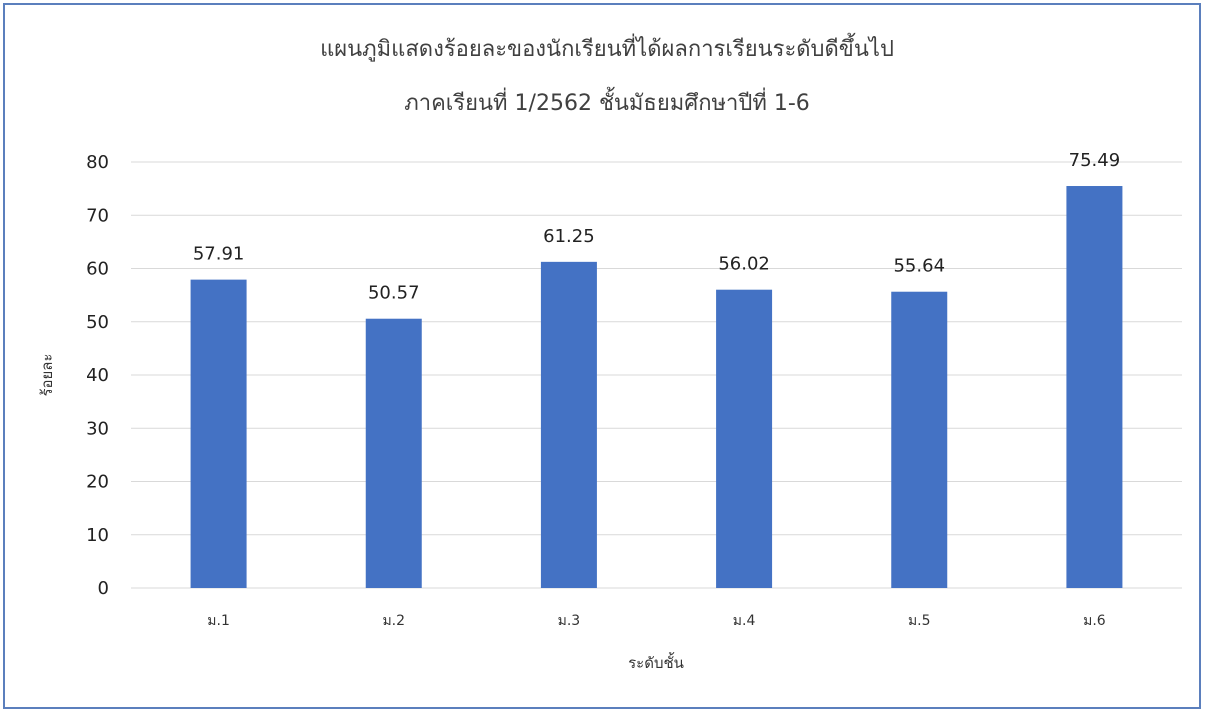 Image resolution: width=1206 pixels, height=714 pixels. What do you see at coordinates (393, 621) in the screenshot?
I see `x-tick-label: ม.2` at bounding box center [393, 621].